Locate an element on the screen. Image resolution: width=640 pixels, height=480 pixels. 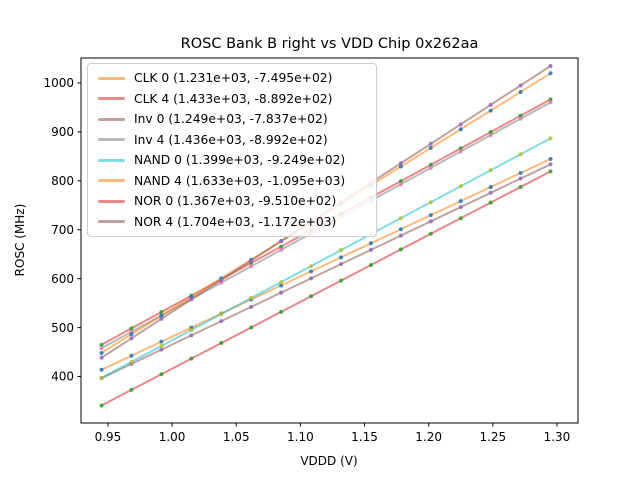
x-tick-label: 1.30 is located at coordinates (557, 437).